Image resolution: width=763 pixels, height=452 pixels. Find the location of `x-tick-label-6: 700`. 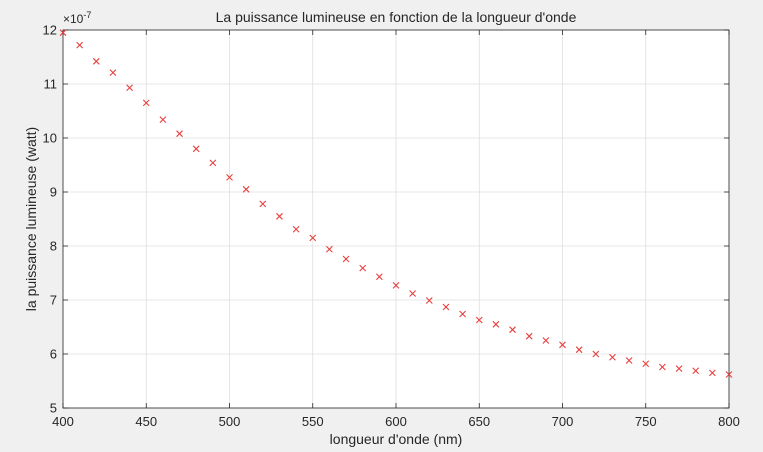

x-tick-label-6: 700 is located at coordinates (563, 421).